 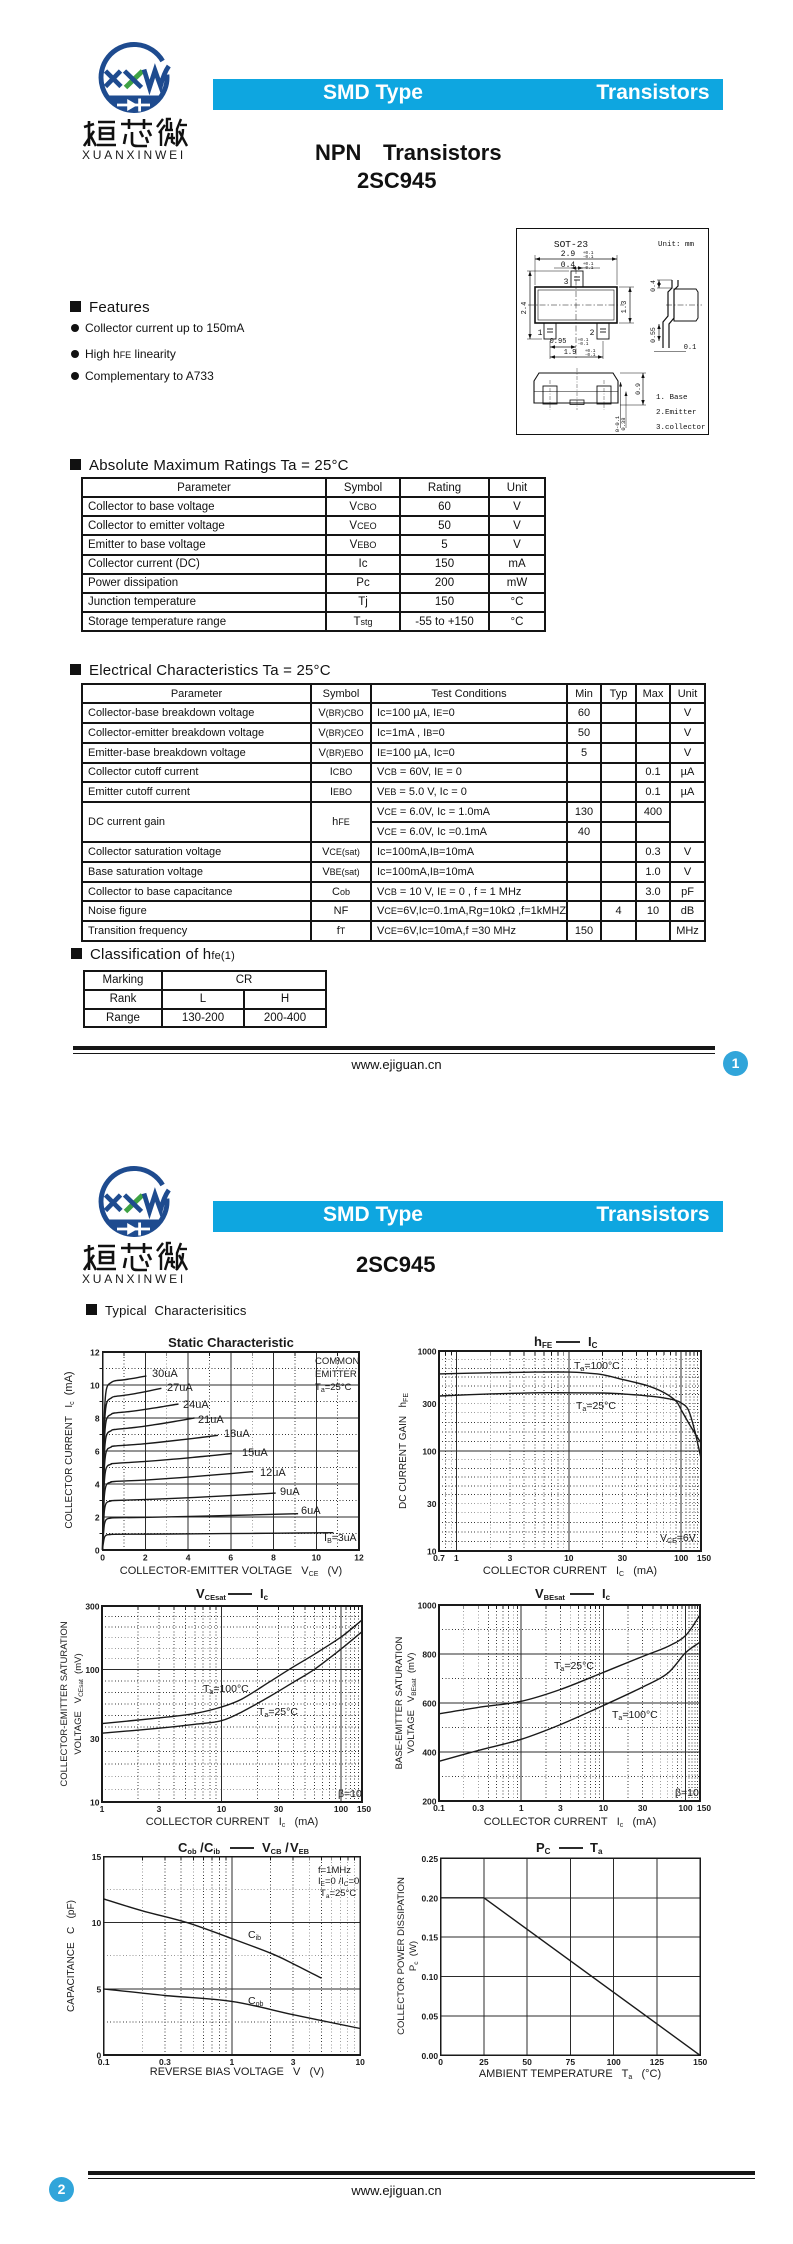 I want to click on svg-text: 9uA, so click(x=290, y=1492).